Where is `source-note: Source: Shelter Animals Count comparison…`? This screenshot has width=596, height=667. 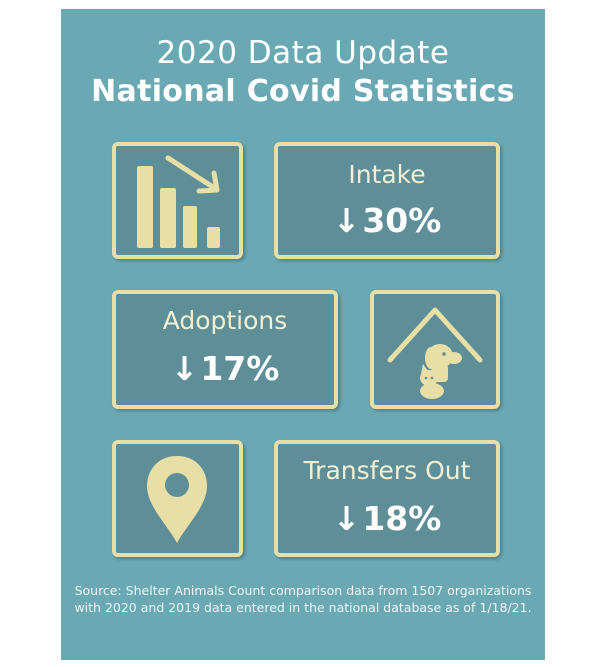
source-note: Source: Shelter Animals Count comparison… is located at coordinates (303, 599).